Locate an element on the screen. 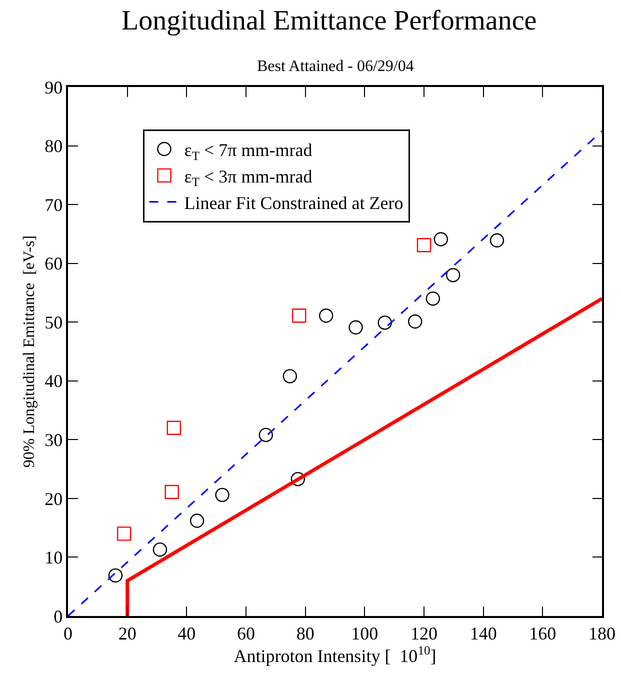 Image resolution: width=621 pixels, height=674 pixels. y-tick-label: 10 is located at coordinates (53, 558).